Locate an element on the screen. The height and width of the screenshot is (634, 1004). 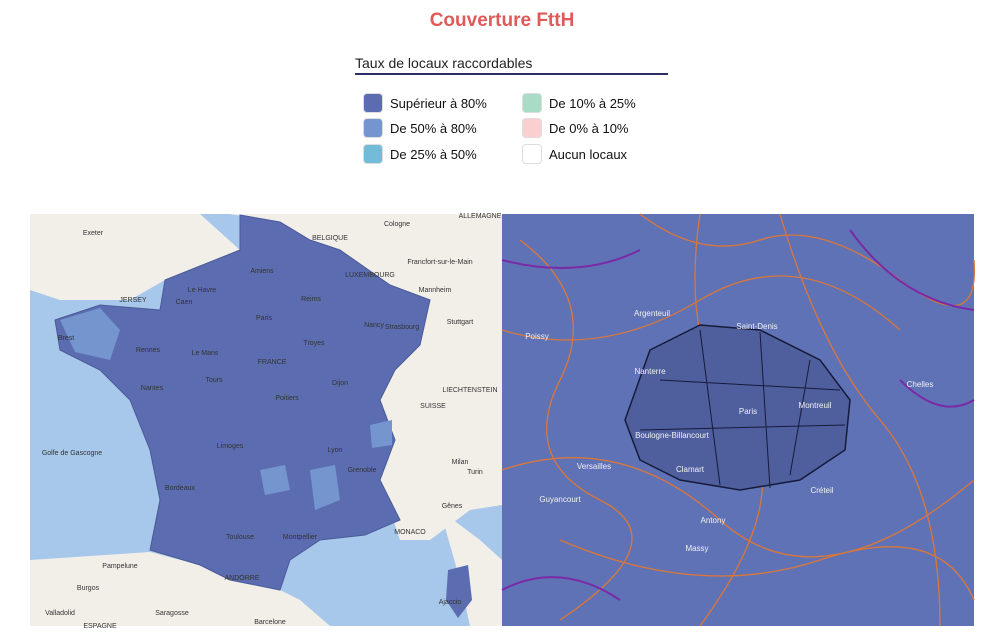
place-label: Pampelune is located at coordinates (120, 566).